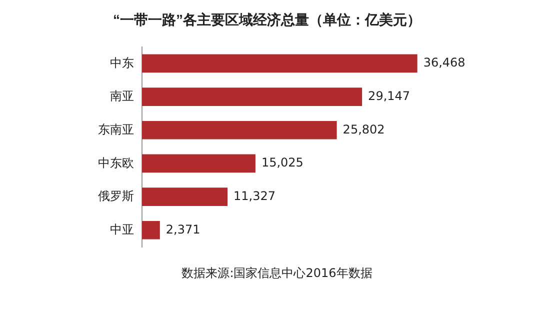 The image size is (554, 320). Describe the element at coordinates (282, 163) in the screenshot. I see `data-label: 15,025` at that location.